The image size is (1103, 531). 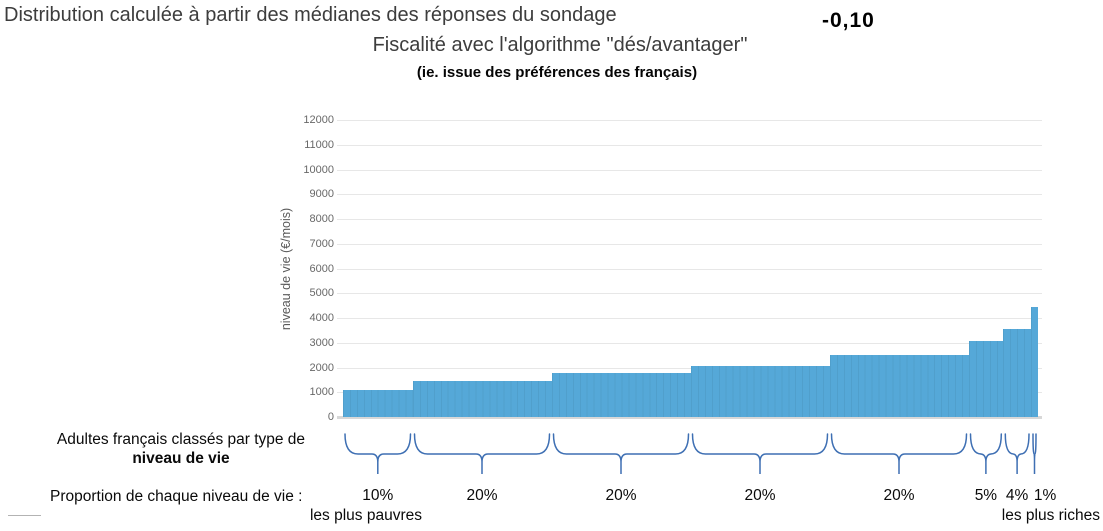 What do you see at coordinates (986, 495) in the screenshot?
I see `group-percent-label: 5%` at bounding box center [986, 495].